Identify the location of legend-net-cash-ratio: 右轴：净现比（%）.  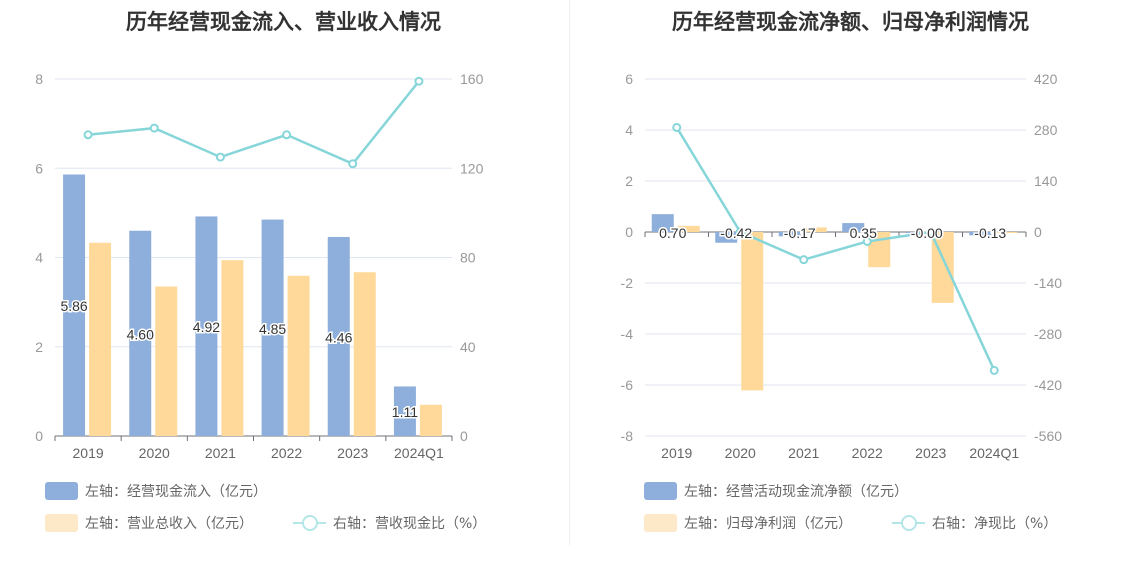
(974, 523).